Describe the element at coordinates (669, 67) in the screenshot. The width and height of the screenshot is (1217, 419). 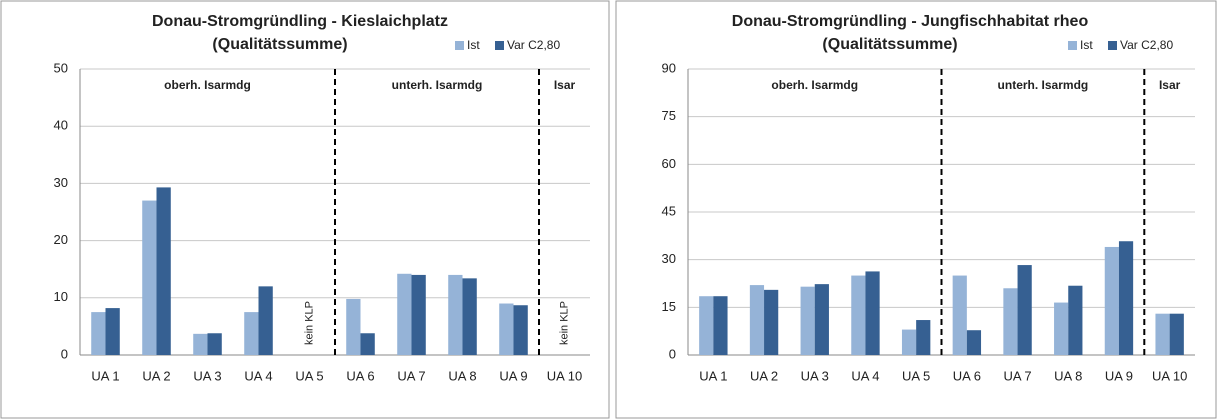
I see `y-tick-label: 90` at that location.